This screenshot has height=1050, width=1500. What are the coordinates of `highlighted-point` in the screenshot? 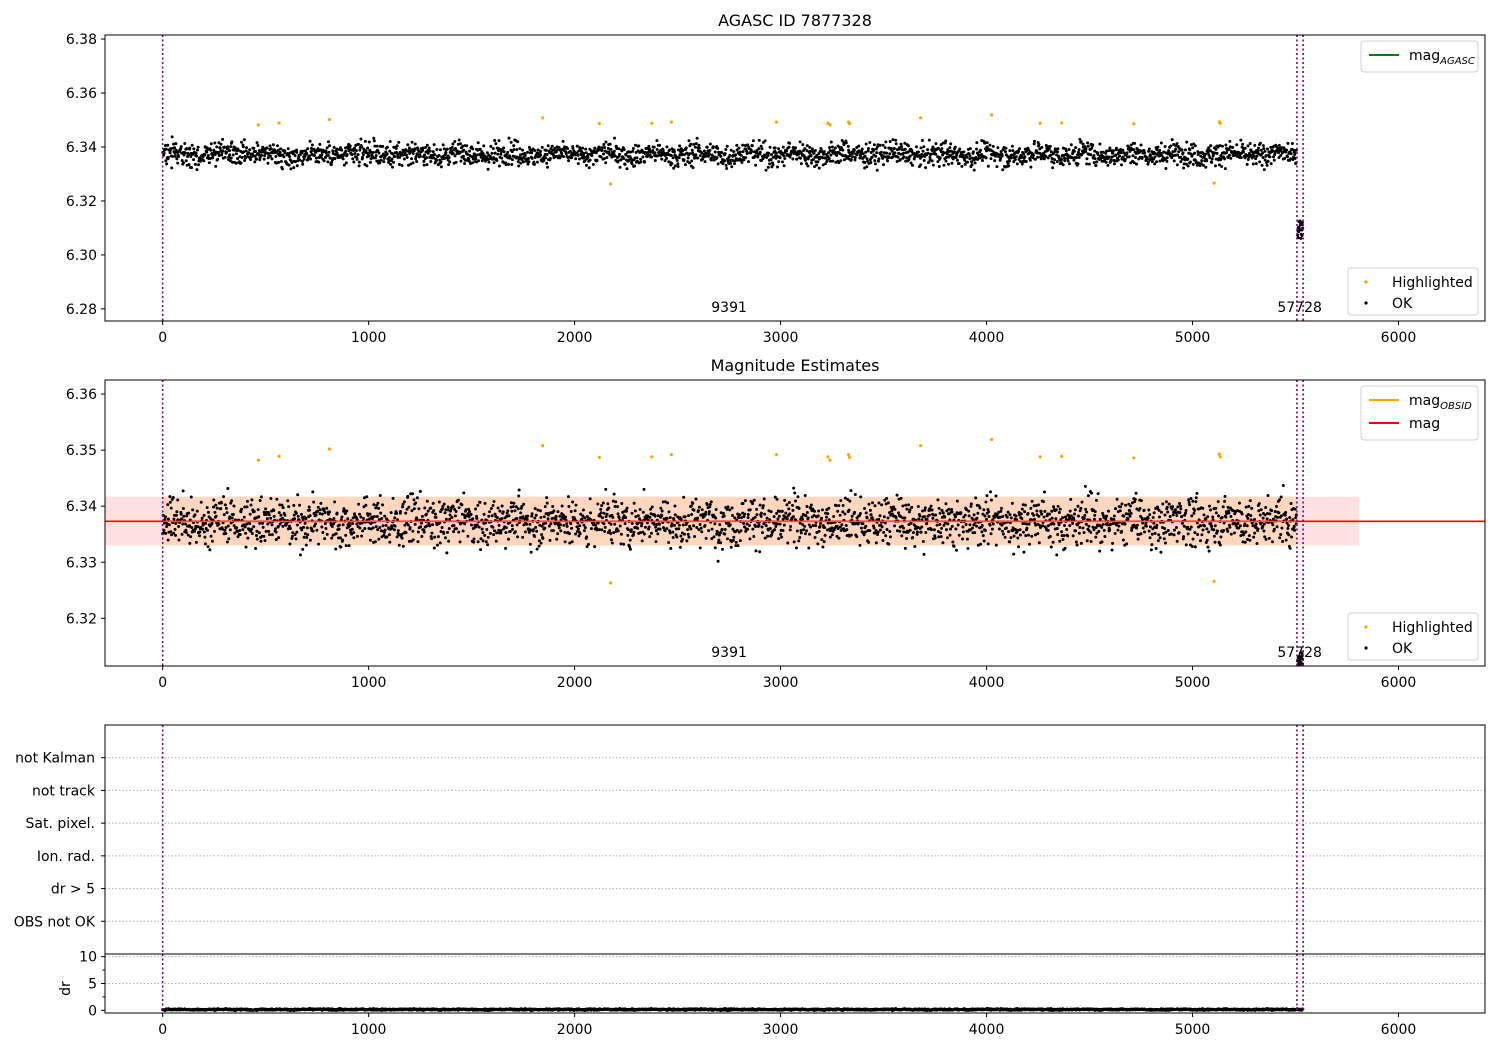 It's located at (671, 122).